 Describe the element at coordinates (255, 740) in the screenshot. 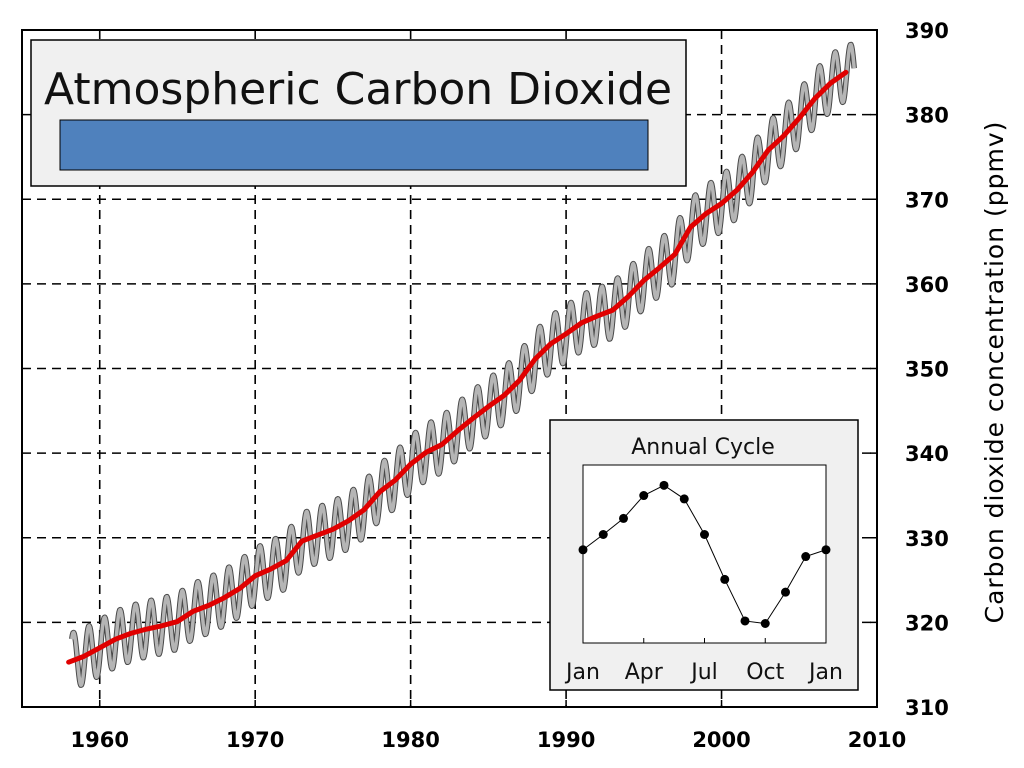

I see `x-tick-label-1970: 1970` at that location.